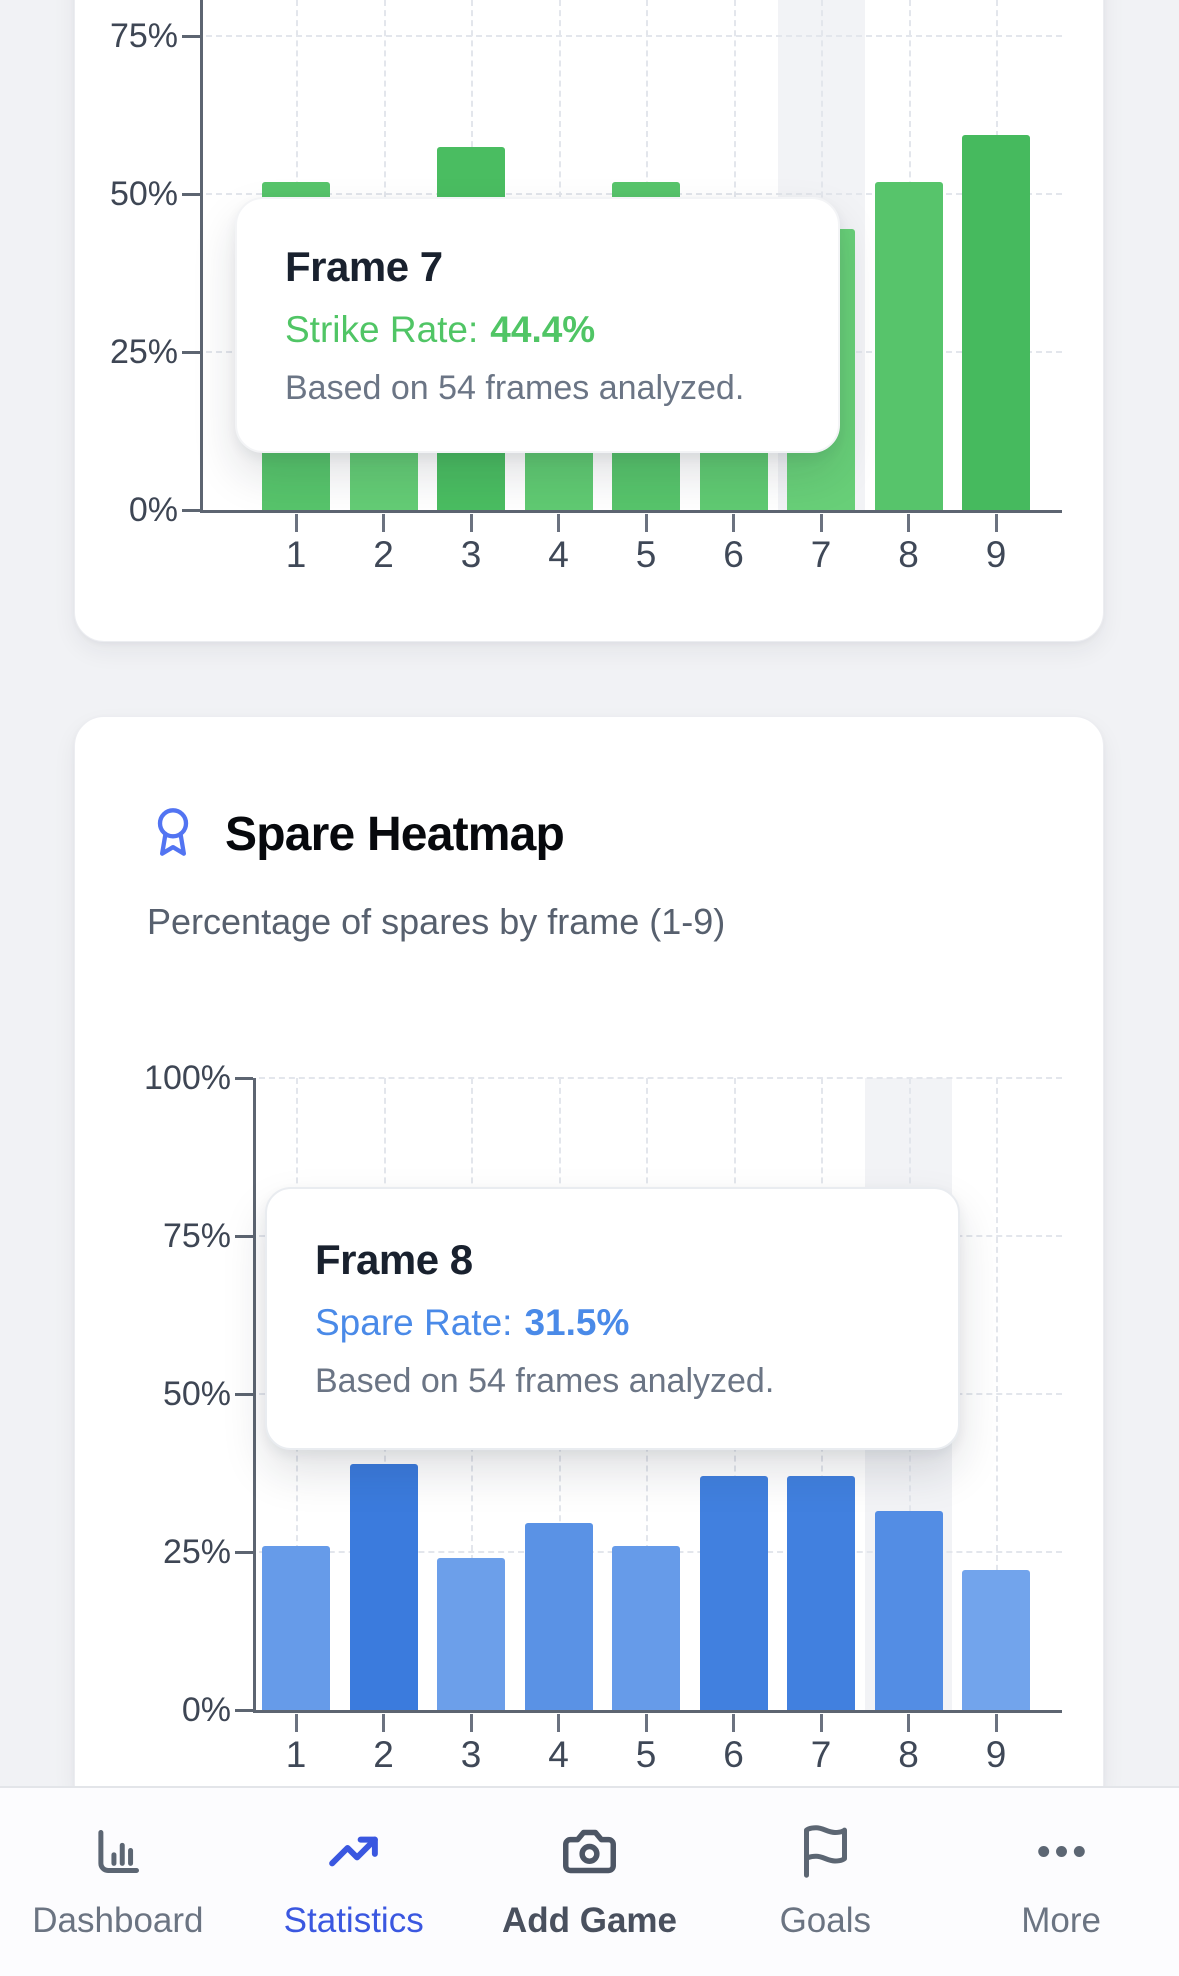 This screenshot has height=1976, width=1179. Describe the element at coordinates (1061, 1882) in the screenshot. I see `tab-more: More` at that location.